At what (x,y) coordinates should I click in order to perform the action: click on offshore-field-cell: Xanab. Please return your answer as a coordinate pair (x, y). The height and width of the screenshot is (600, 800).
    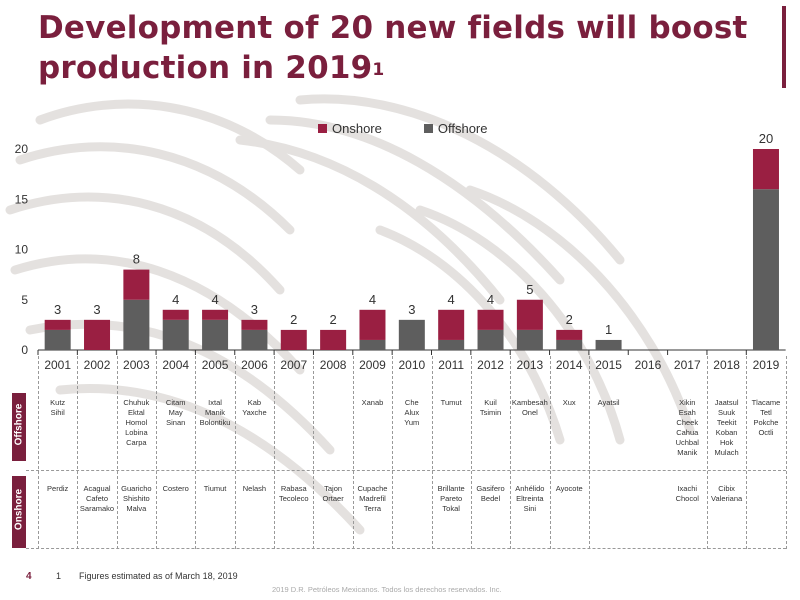
    Looking at the image, I should click on (372, 402).